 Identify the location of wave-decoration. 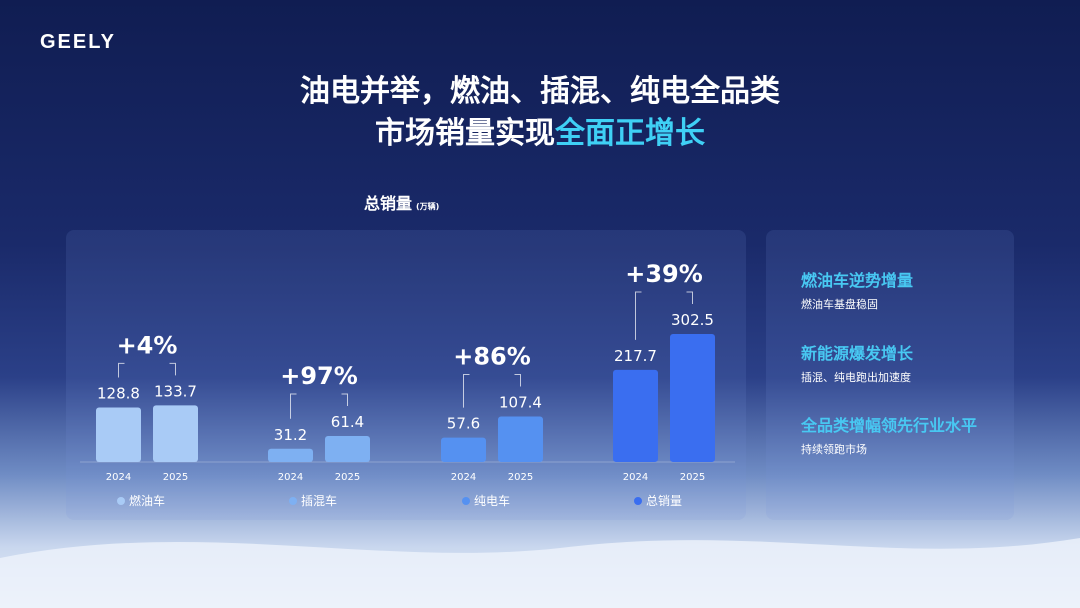
(540, 573).